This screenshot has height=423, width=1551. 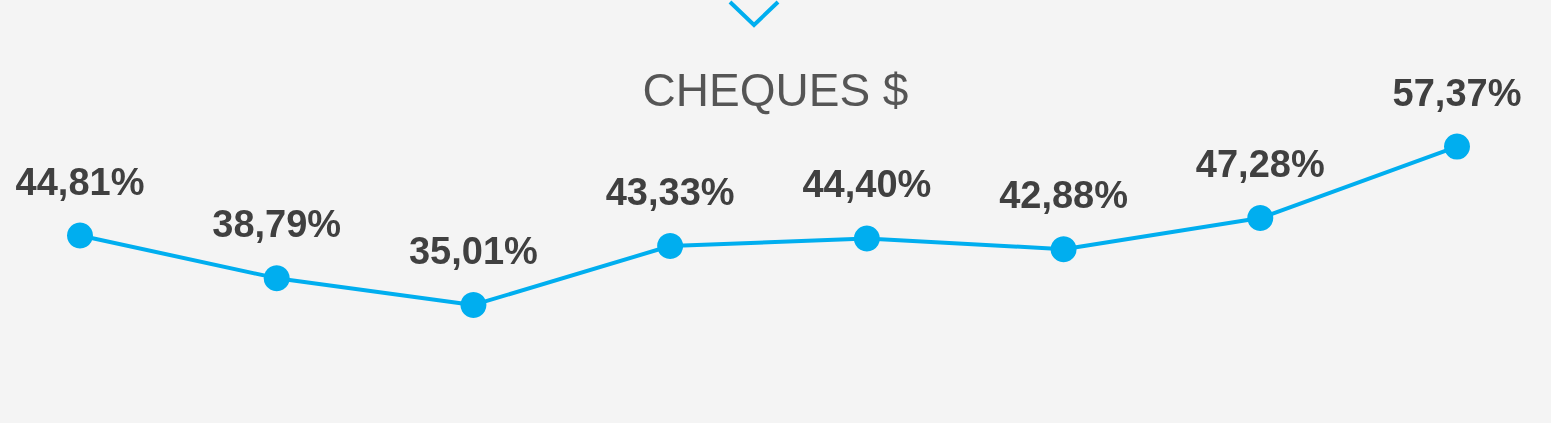 What do you see at coordinates (775, 90) in the screenshot?
I see `chart-title: CHEQUES $` at bounding box center [775, 90].